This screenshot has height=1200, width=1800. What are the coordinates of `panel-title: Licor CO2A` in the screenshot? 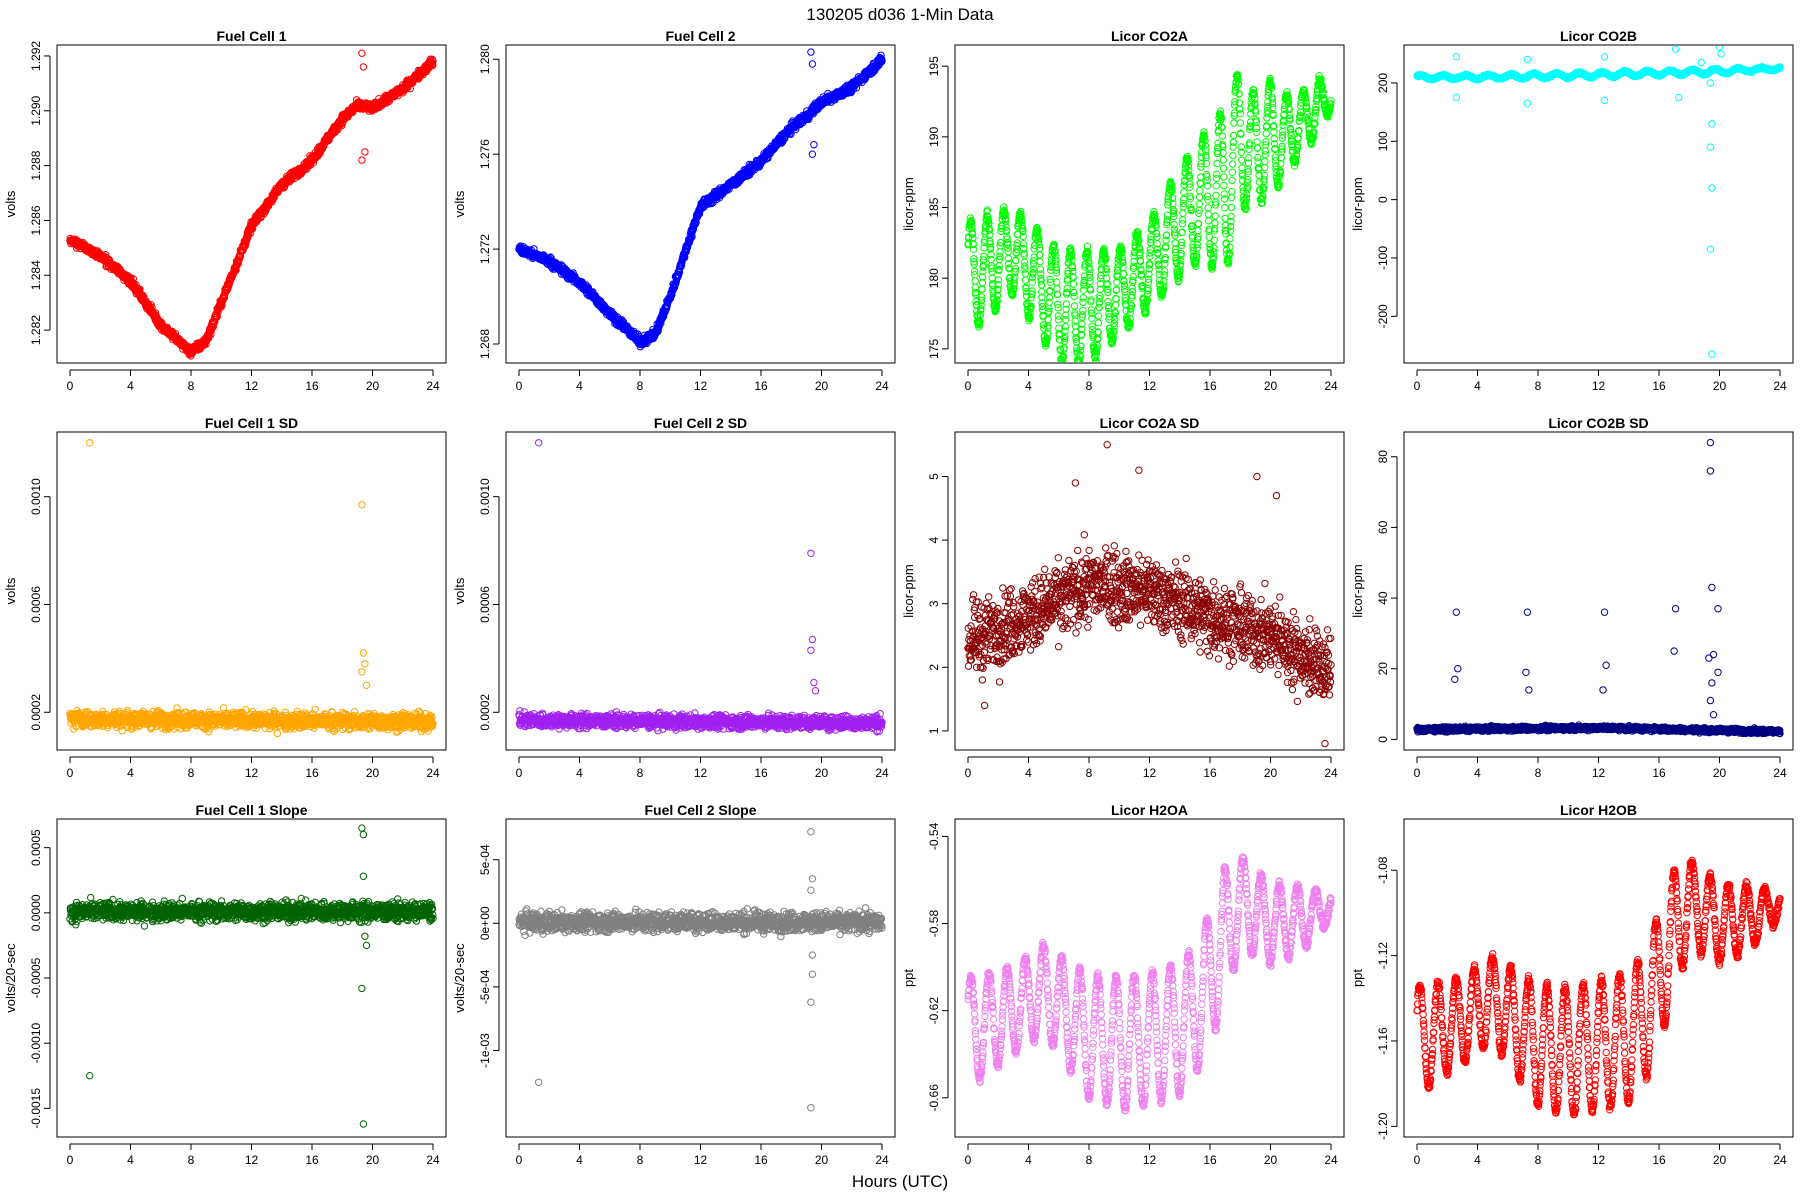 It's located at (1149, 36).